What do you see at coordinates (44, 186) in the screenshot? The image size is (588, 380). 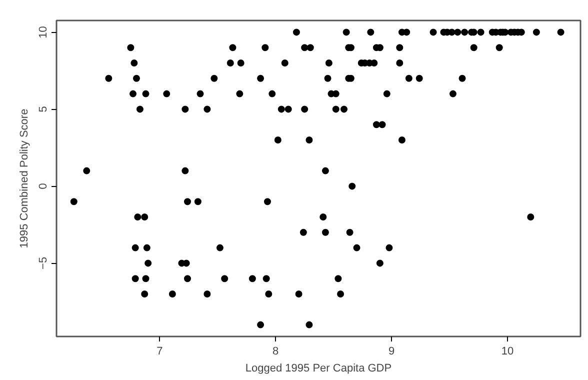 I see `y-tick-label: 0` at bounding box center [44, 186].